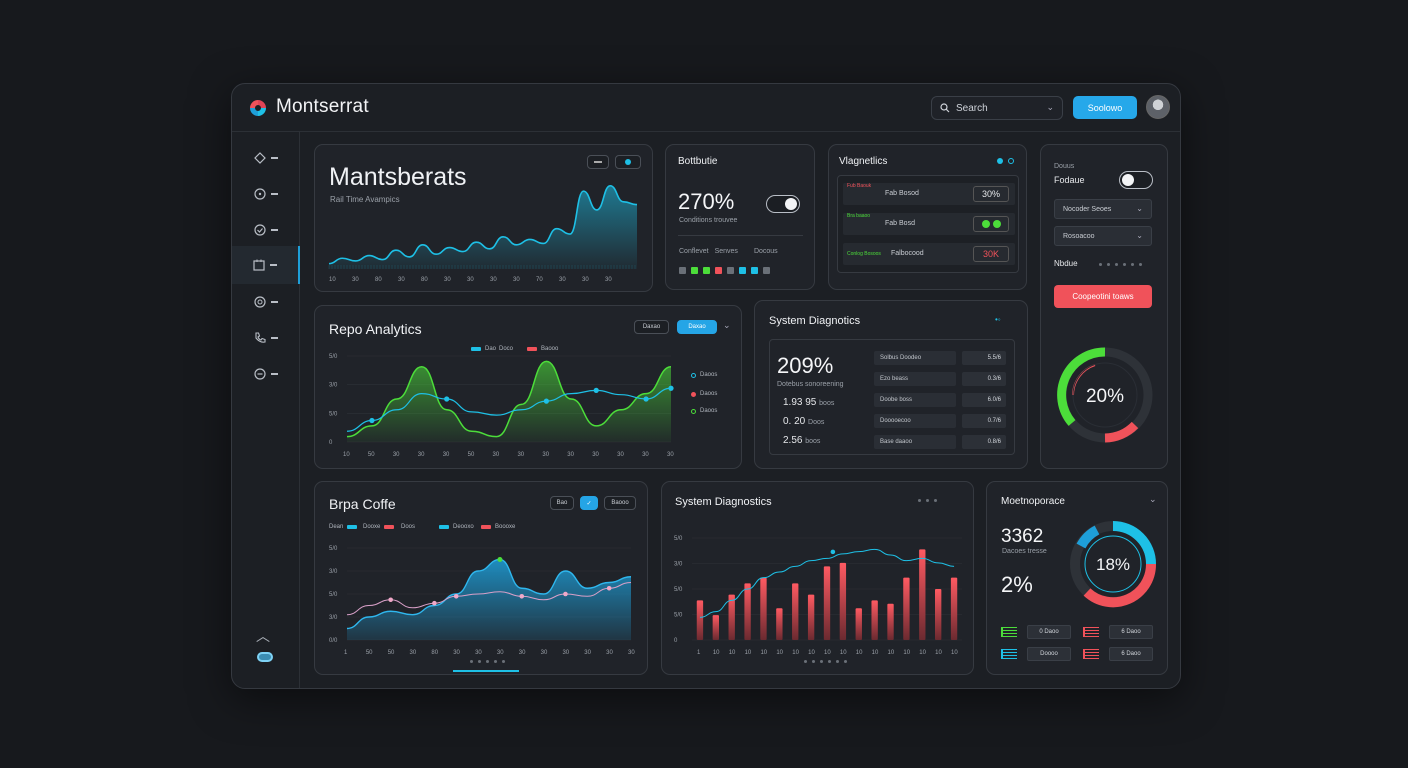 The image size is (1408, 768). Describe the element at coordinates (697, 327) in the screenshot. I see `repo-pill-2: Daxao` at that location.